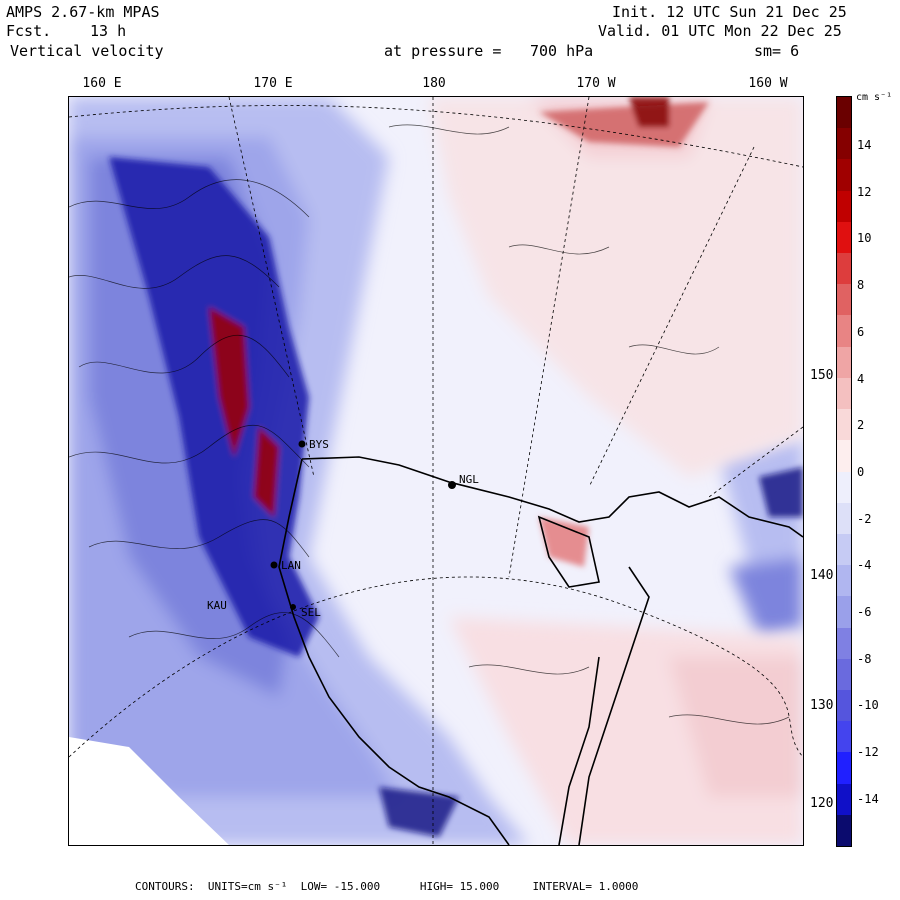  I want to click on station-dot-lan, so click(274, 565).